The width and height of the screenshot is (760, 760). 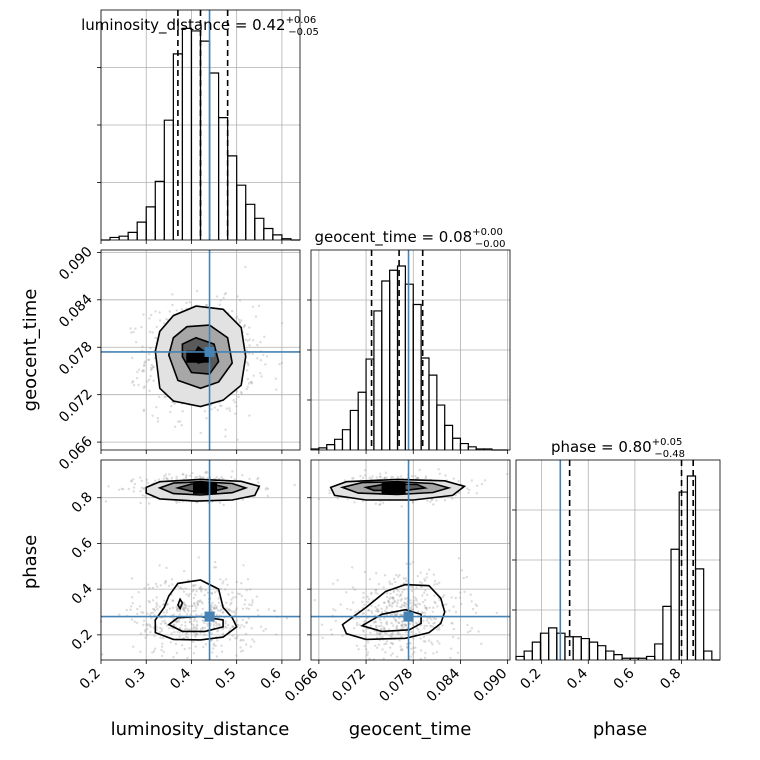 What do you see at coordinates (624, 678) in the screenshot?
I see `x-tick-label: 0.6` at bounding box center [624, 678].